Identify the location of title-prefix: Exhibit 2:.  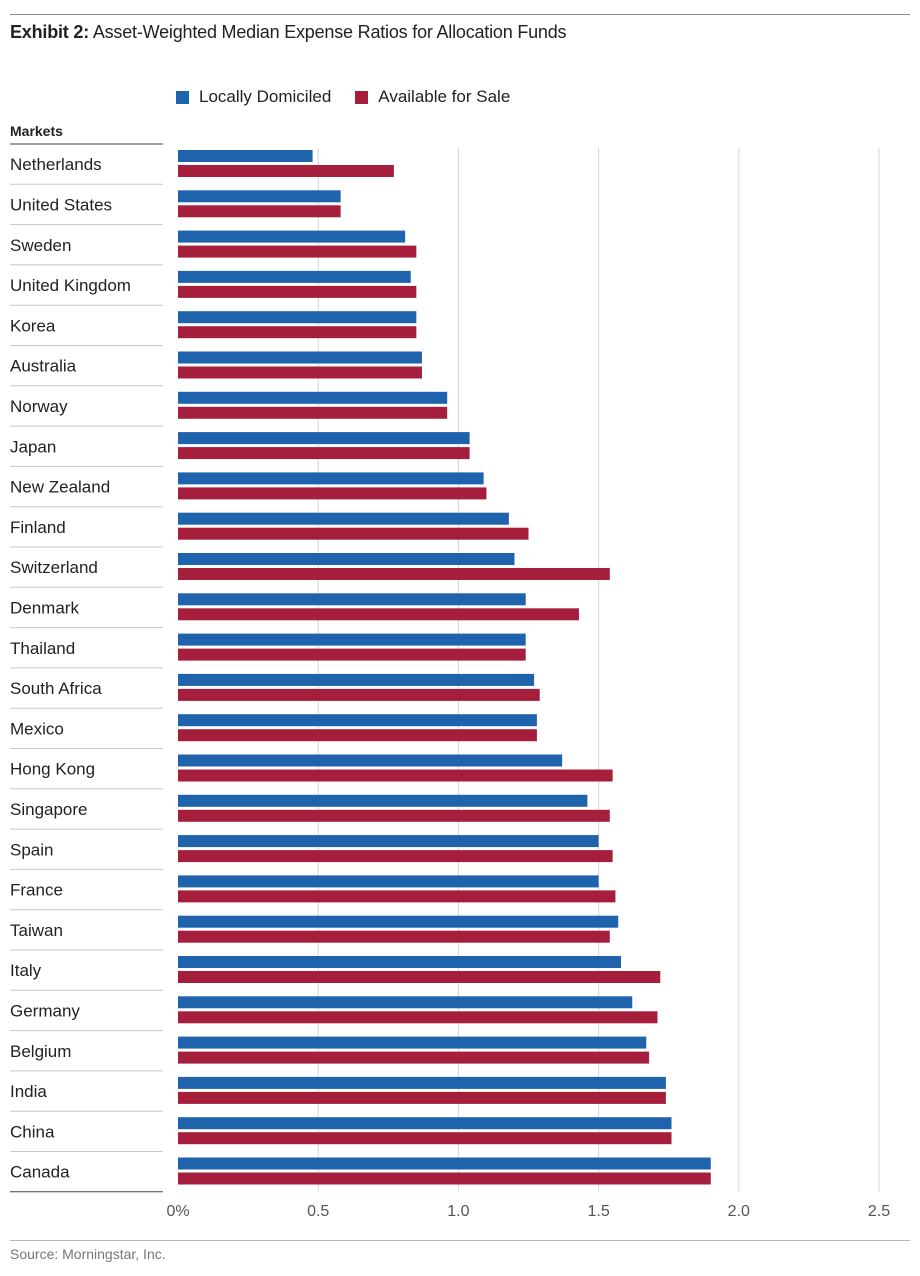
(50, 32).